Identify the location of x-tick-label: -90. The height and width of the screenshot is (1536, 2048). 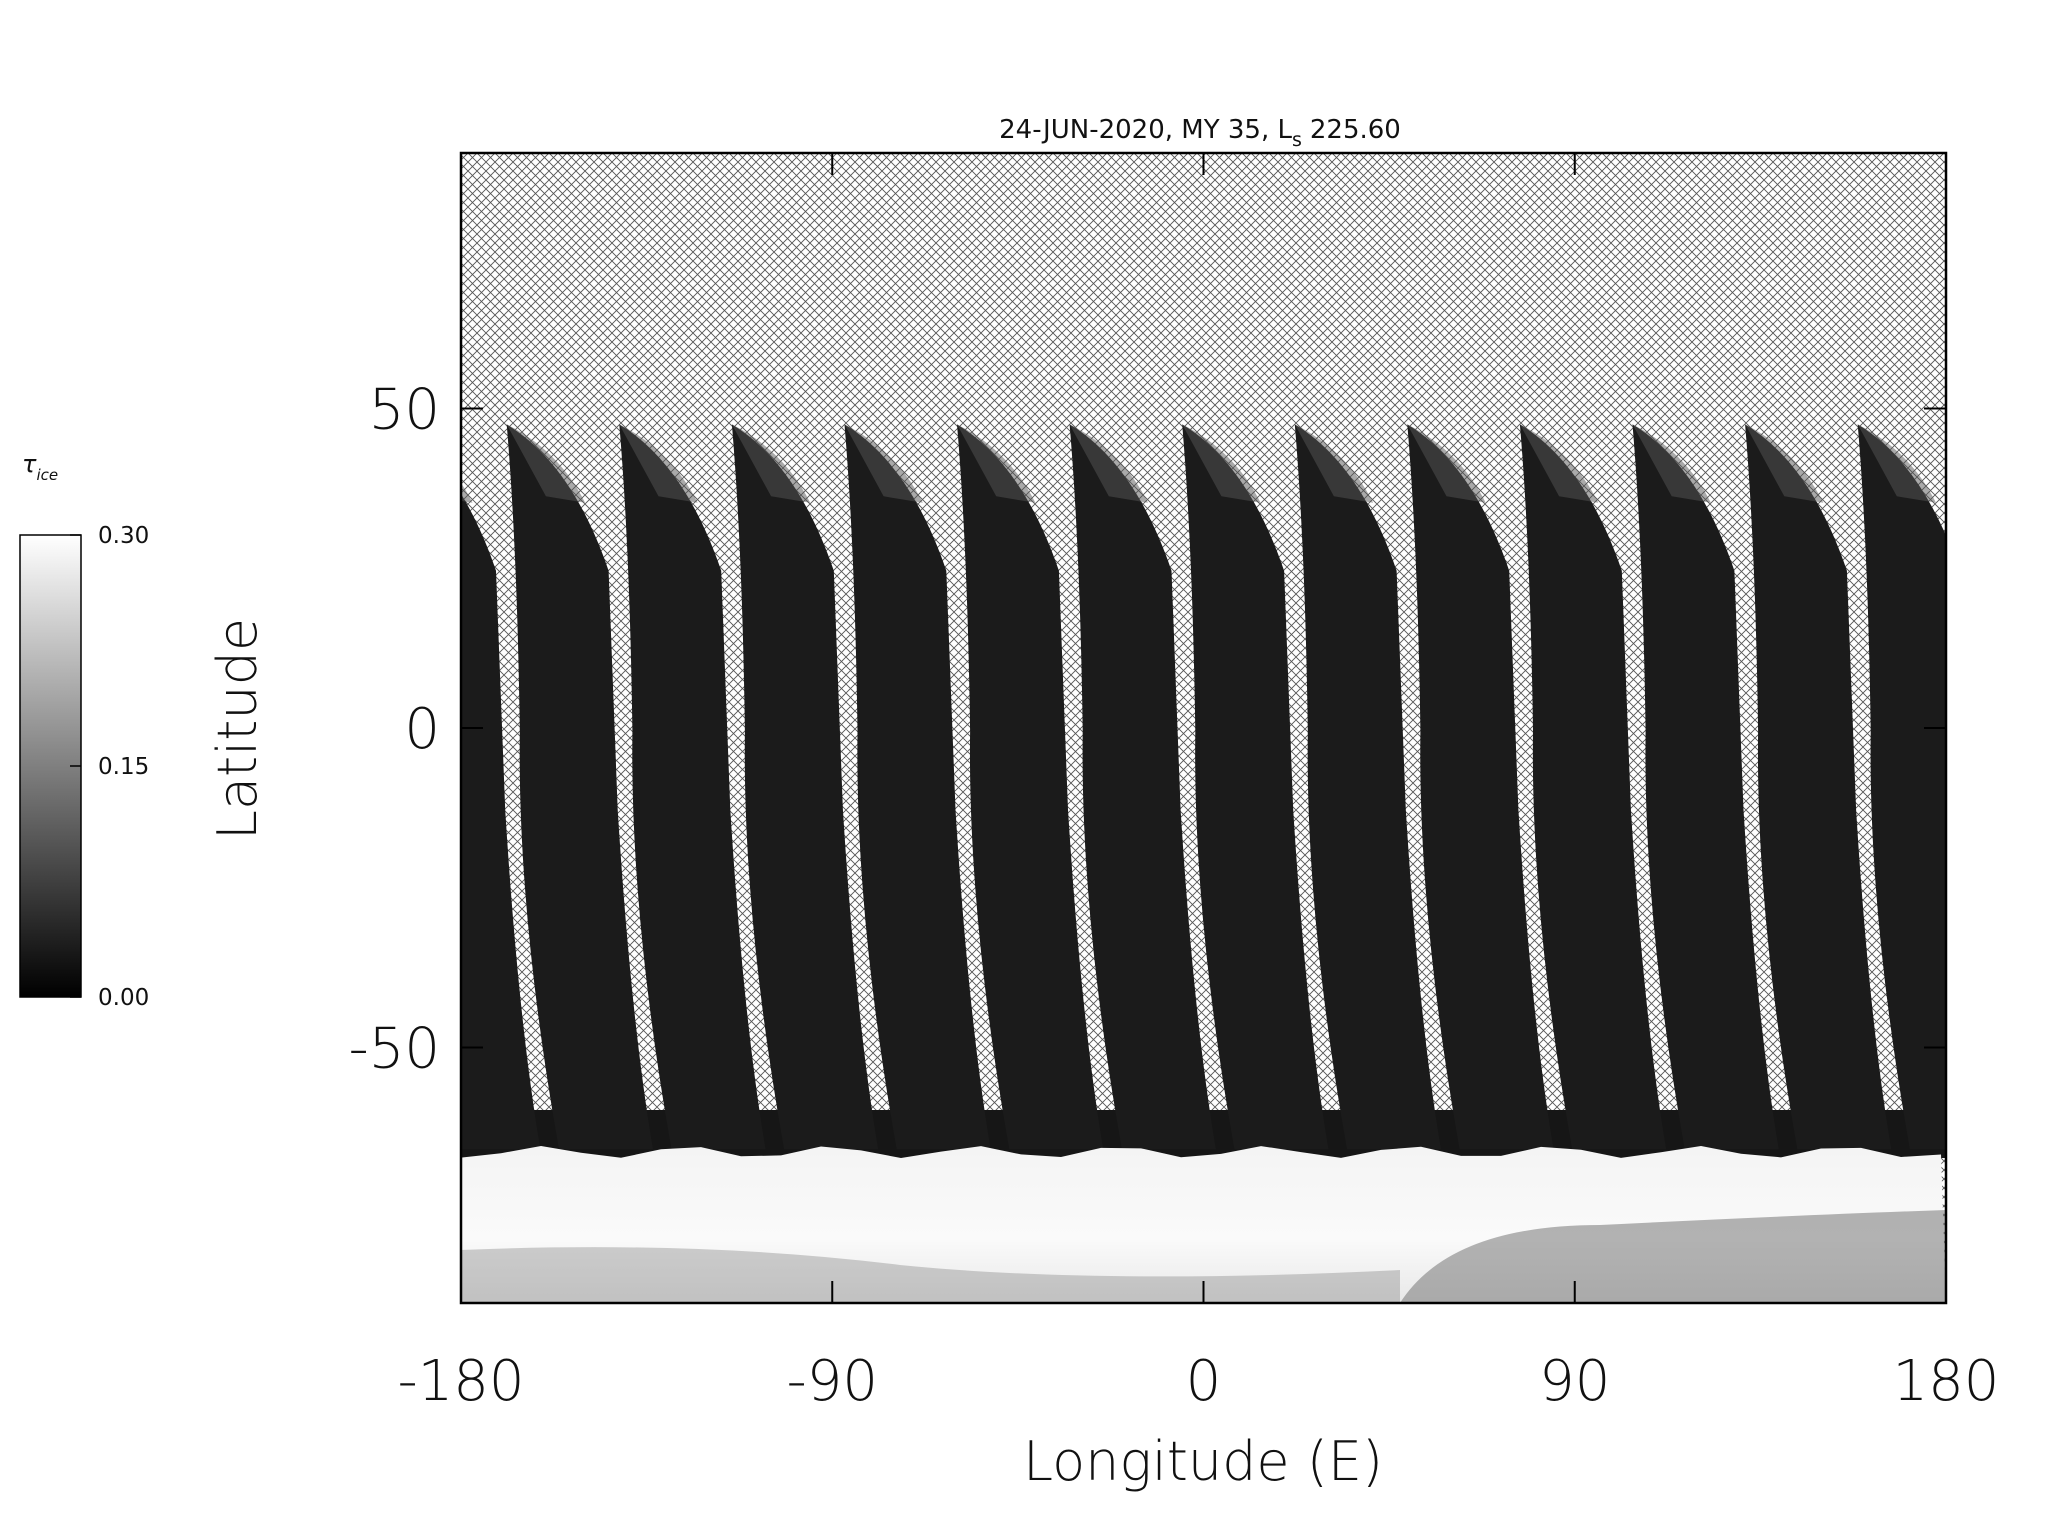
(832, 1381).